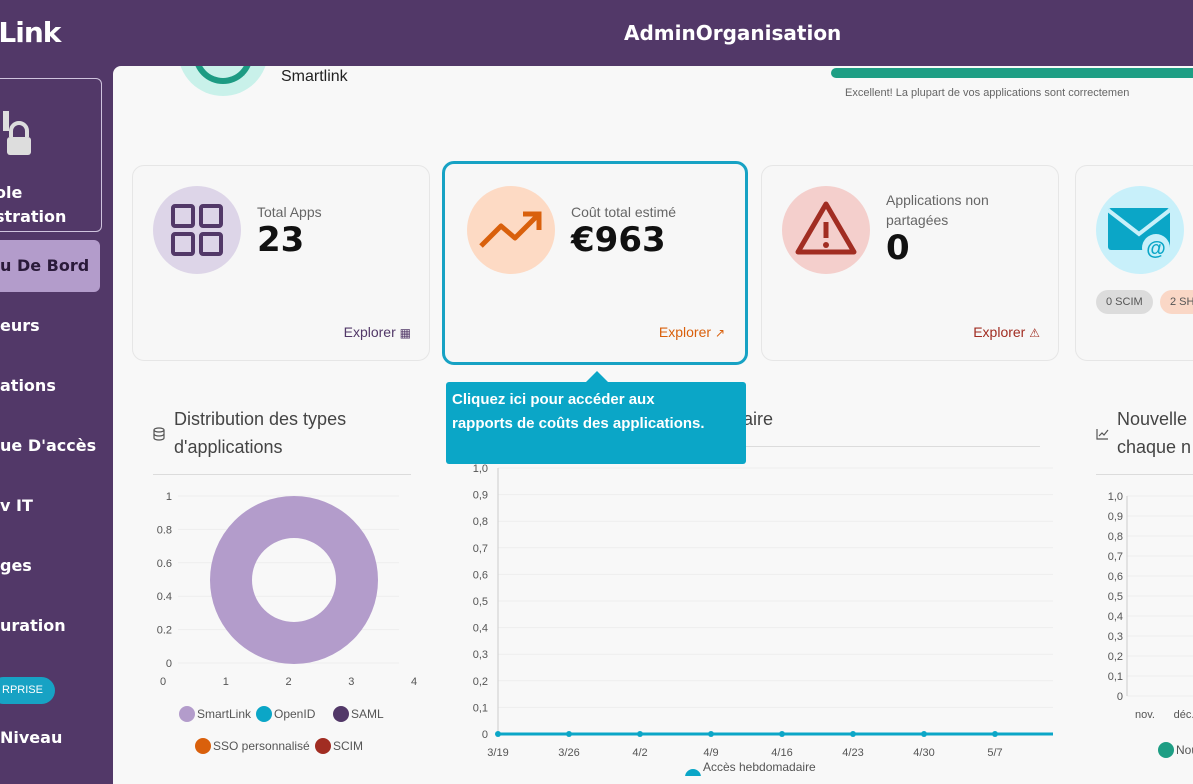 The image size is (1193, 784). Describe the element at coordinates (405, 333) in the screenshot. I see `grid-small-icon: ▦` at that location.